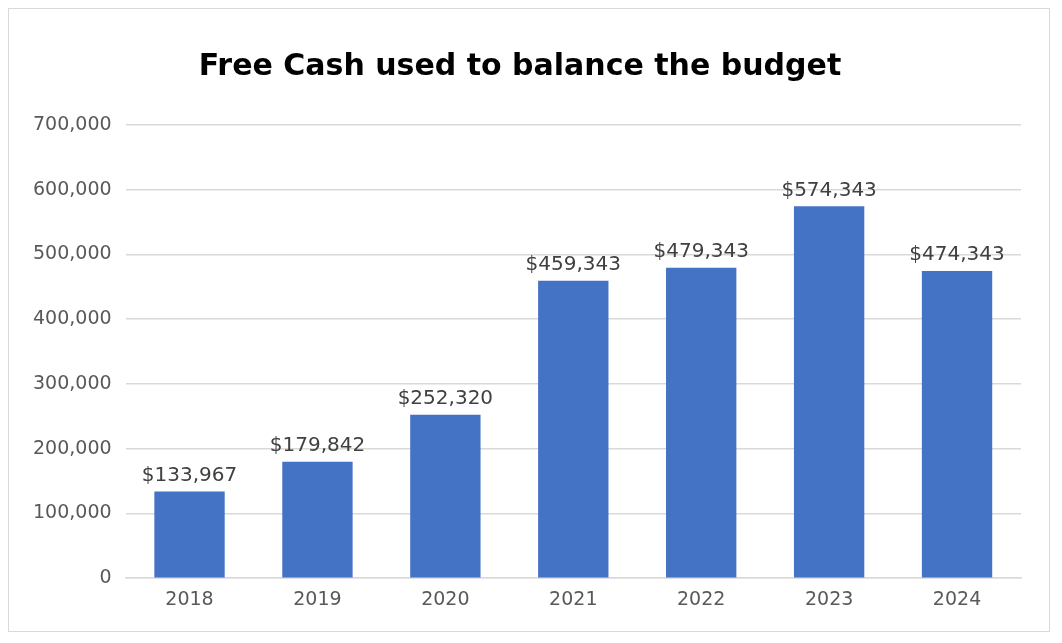  Describe the element at coordinates (829, 597) in the screenshot. I see `x-tick-label: 2023` at that location.